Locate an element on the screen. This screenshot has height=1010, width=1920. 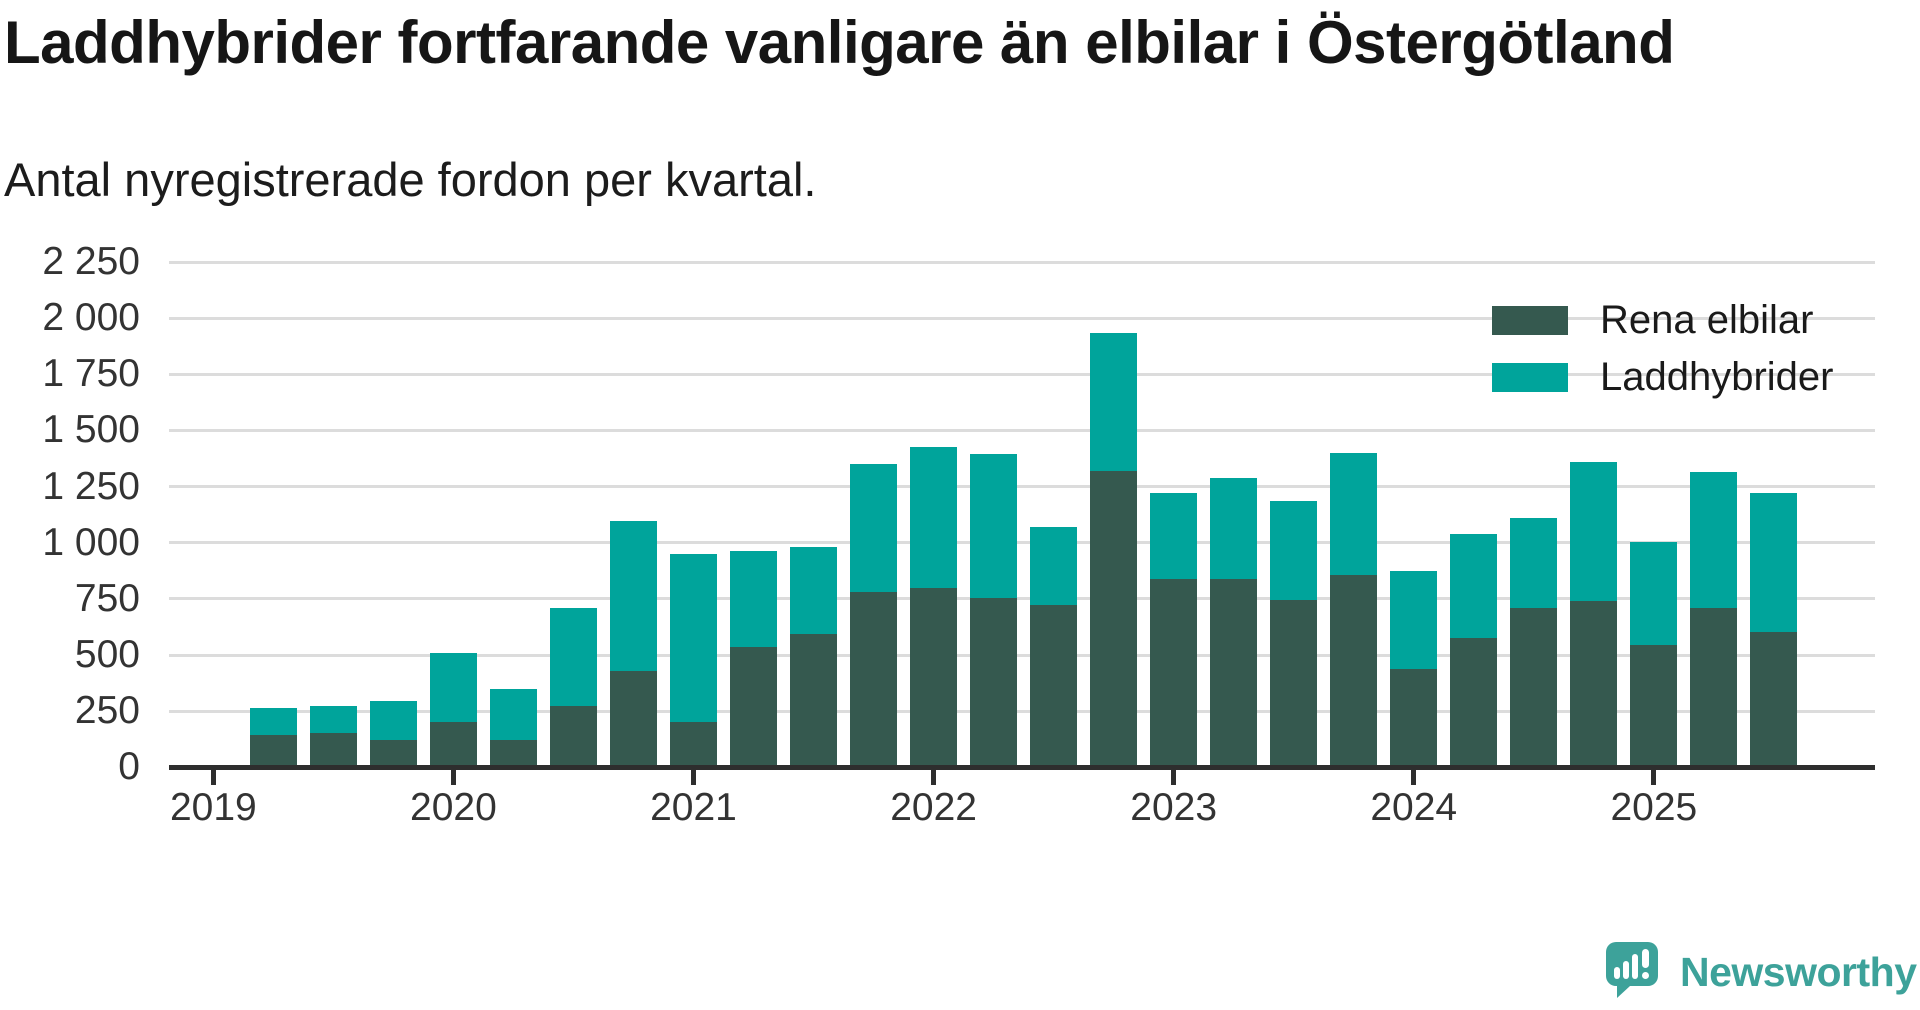
legend-swatch-laddhybrider is located at coordinates (1530, 377).